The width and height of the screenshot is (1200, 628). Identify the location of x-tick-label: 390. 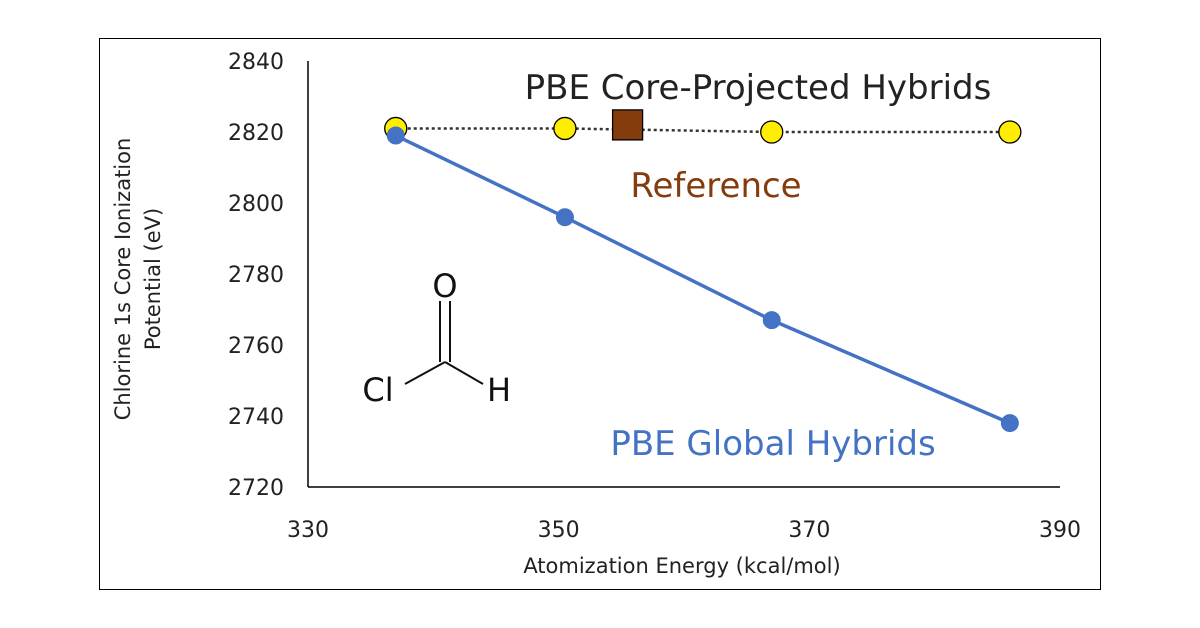
(1060, 530).